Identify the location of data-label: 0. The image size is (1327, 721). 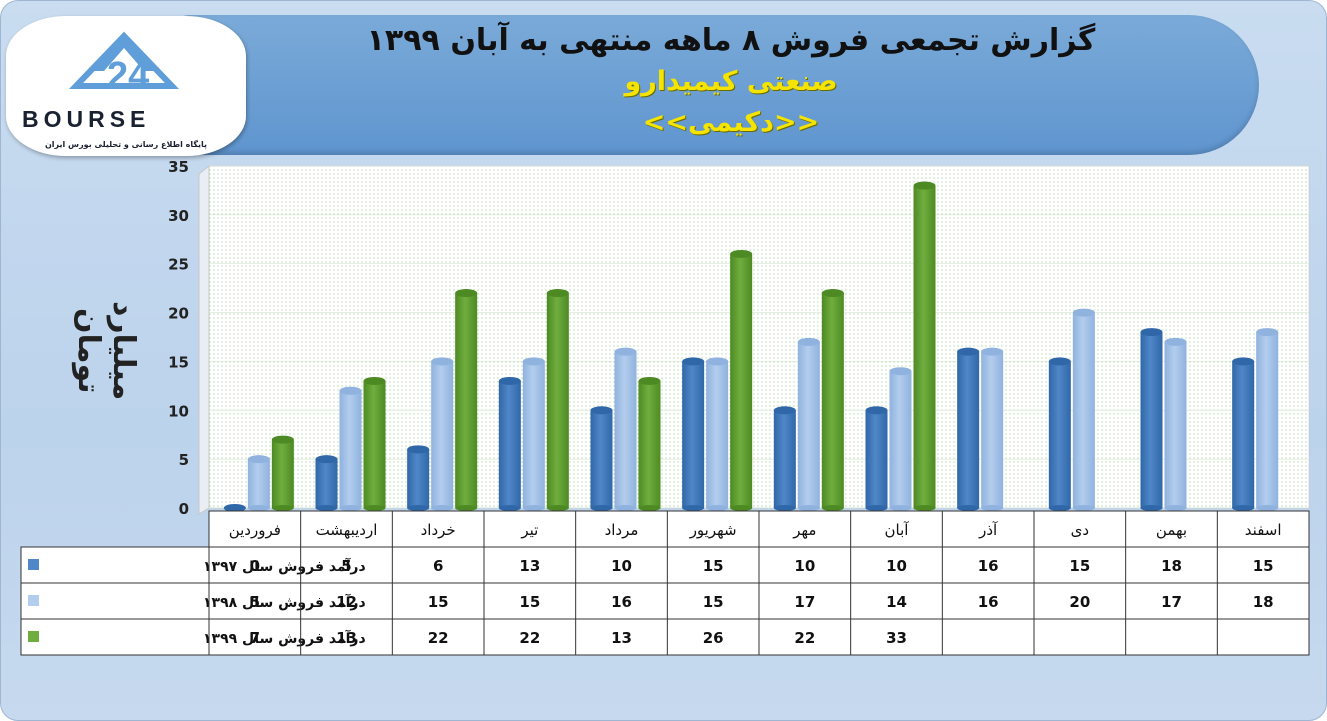
(255, 566).